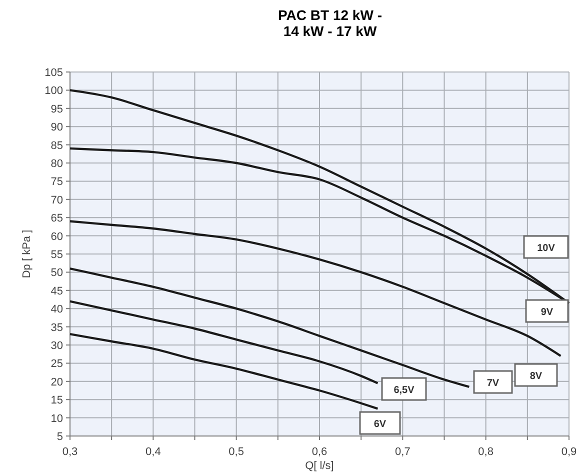 Image resolution: width=578 pixels, height=472 pixels. I want to click on series-label: 7V, so click(493, 383).